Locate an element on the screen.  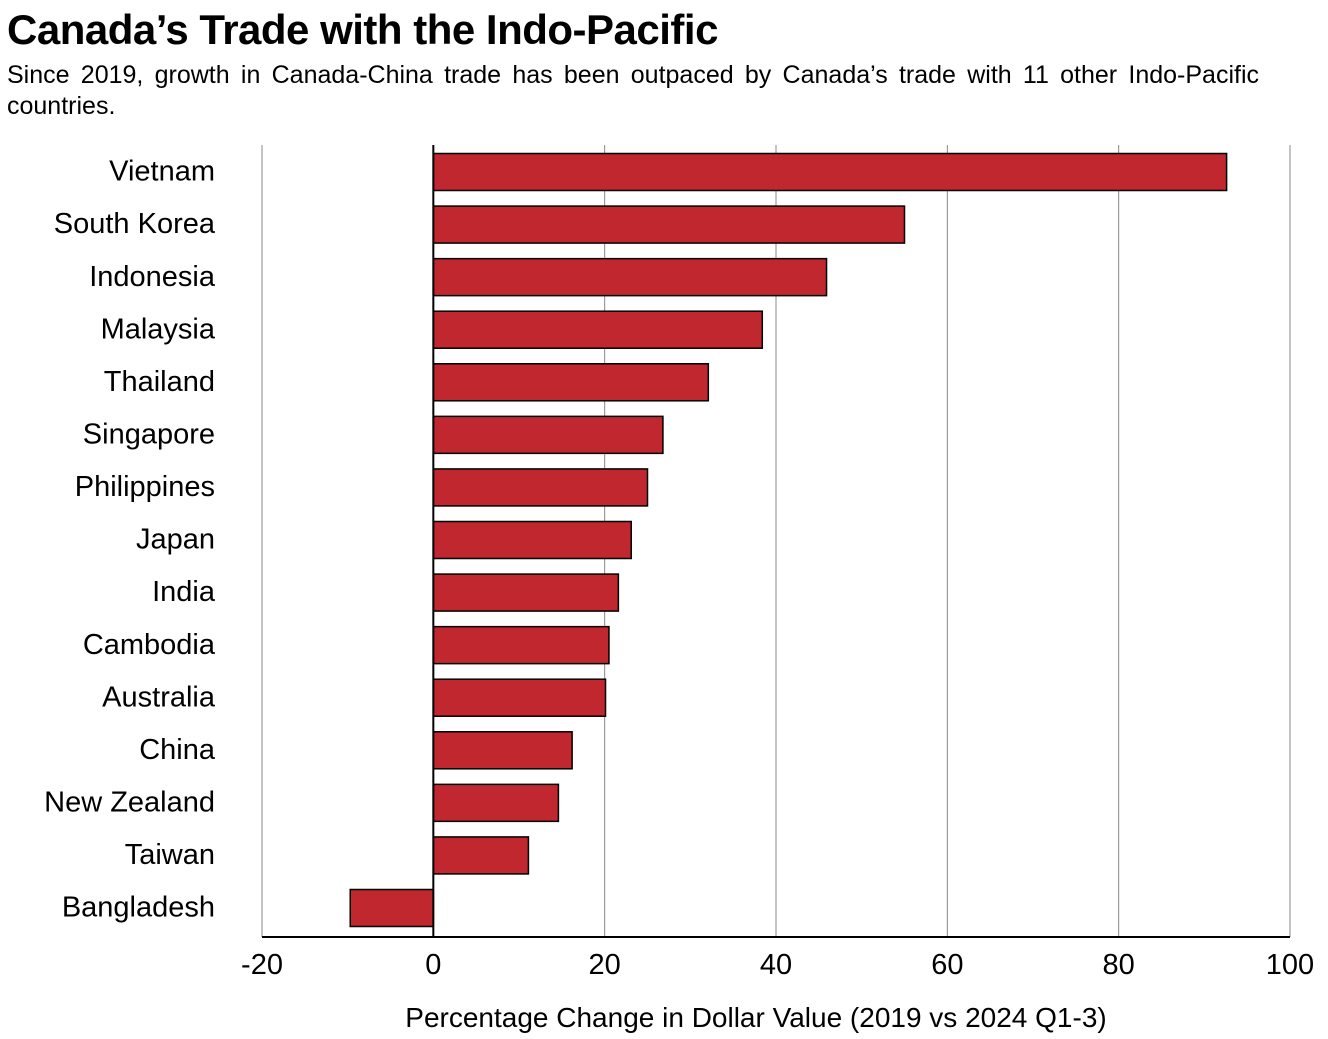
x-tick-label: 0 is located at coordinates (433, 965).